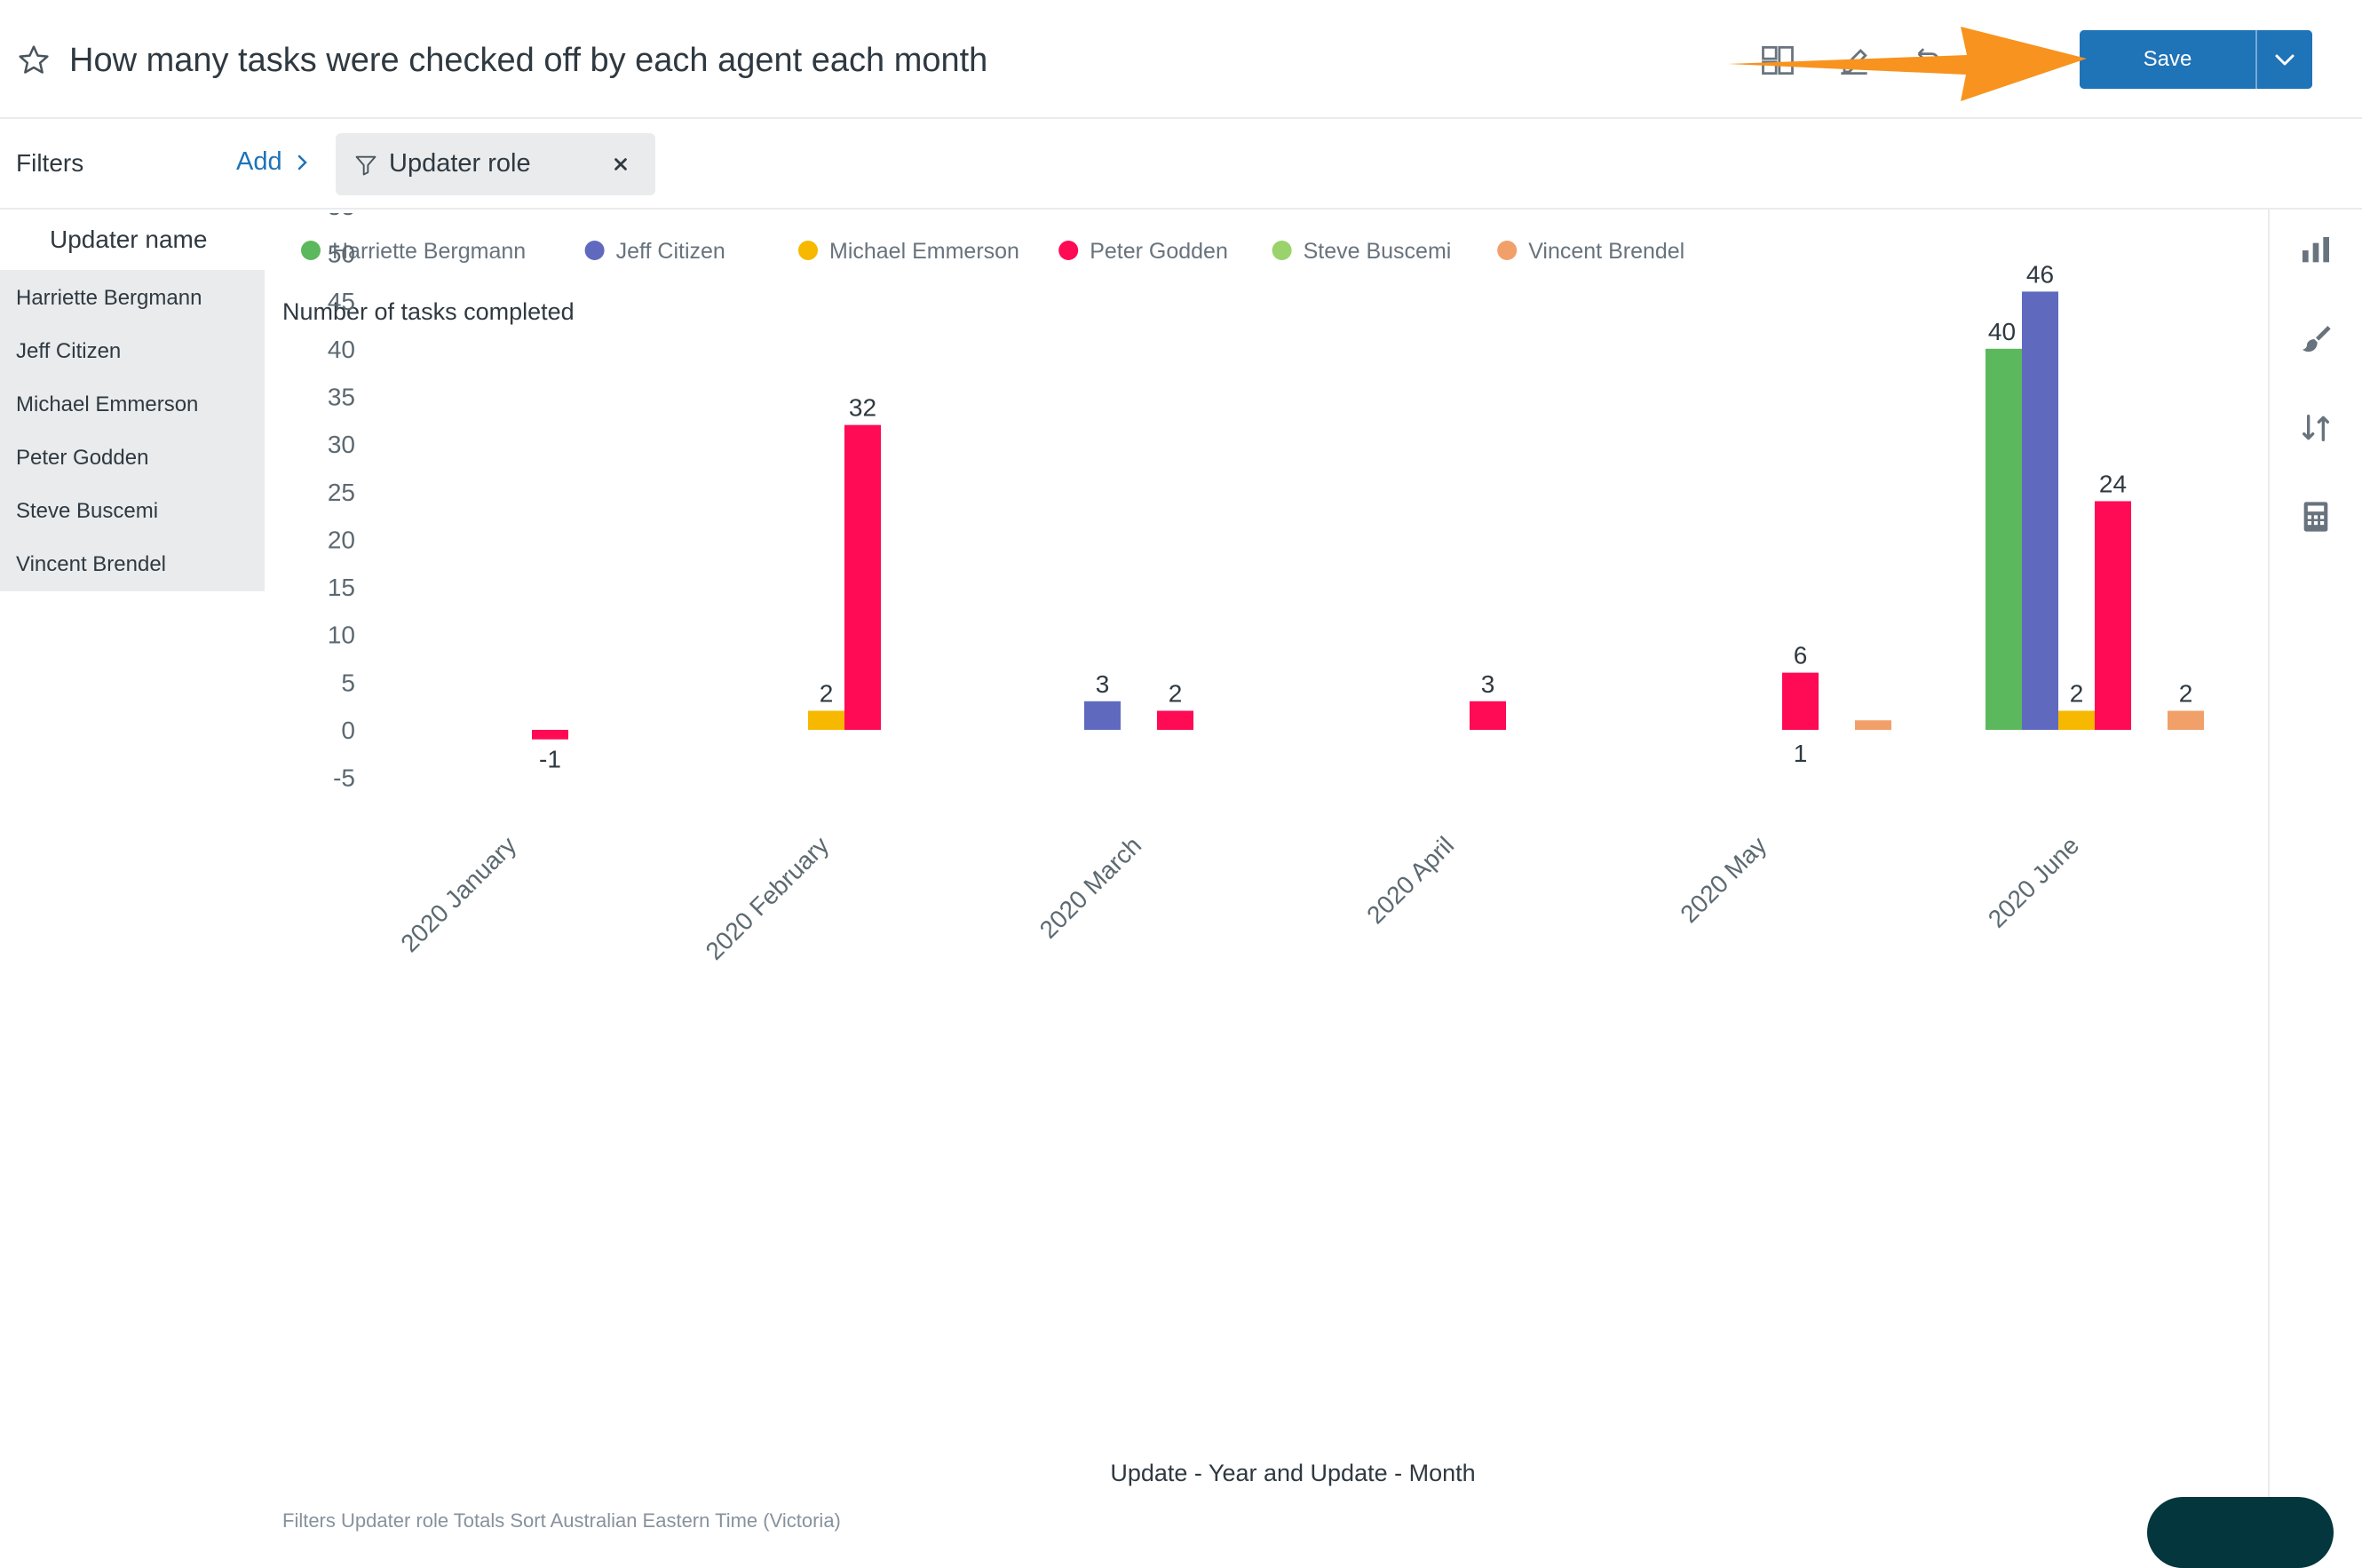  Describe the element at coordinates (2186, 720) in the screenshot. I see `bar-2020-june-vincent-brendel` at that location.